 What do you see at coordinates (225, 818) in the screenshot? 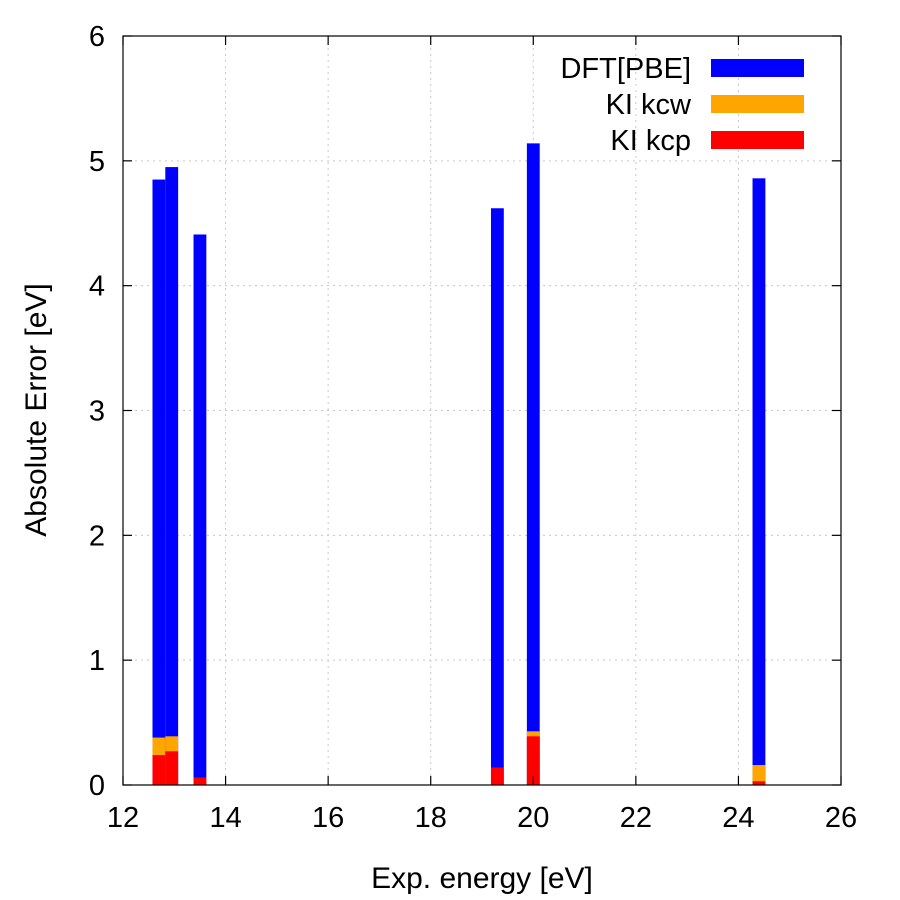
I see `x-tick-label: 14` at bounding box center [225, 818].